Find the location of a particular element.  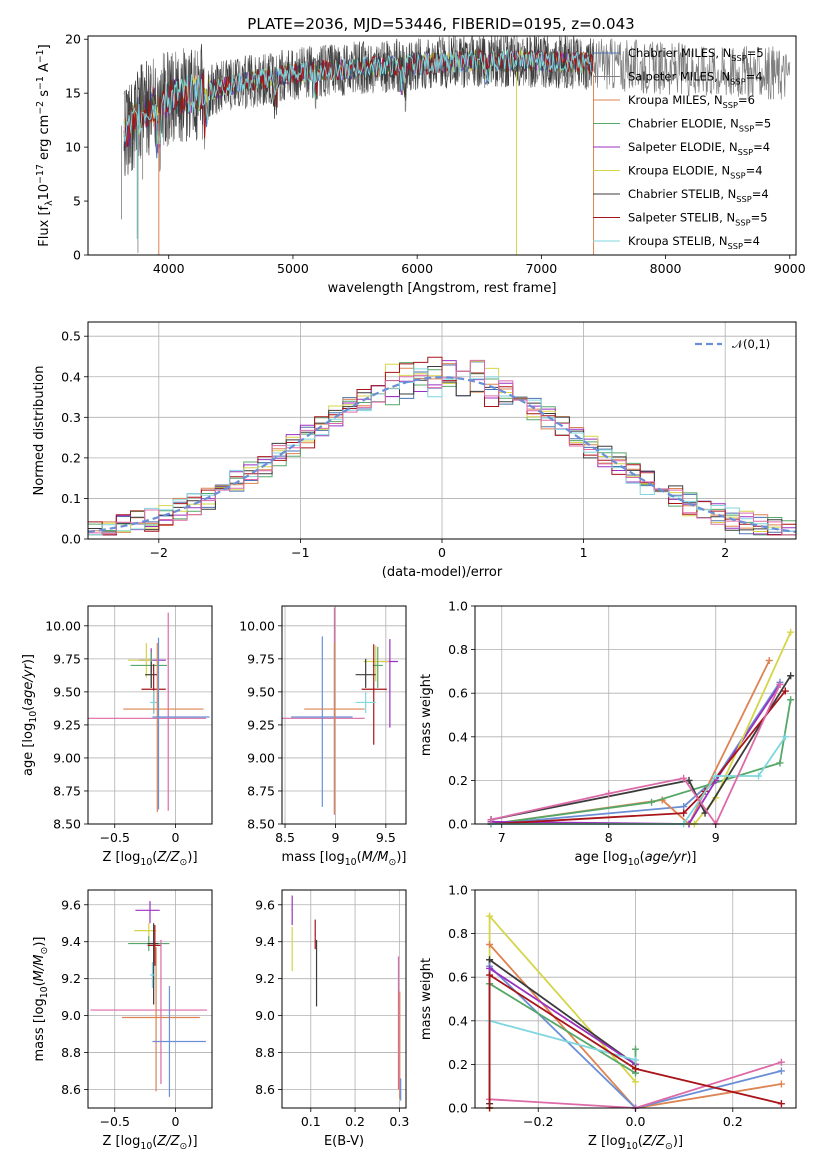

spectrum-line is located at coordinates (357, 96).